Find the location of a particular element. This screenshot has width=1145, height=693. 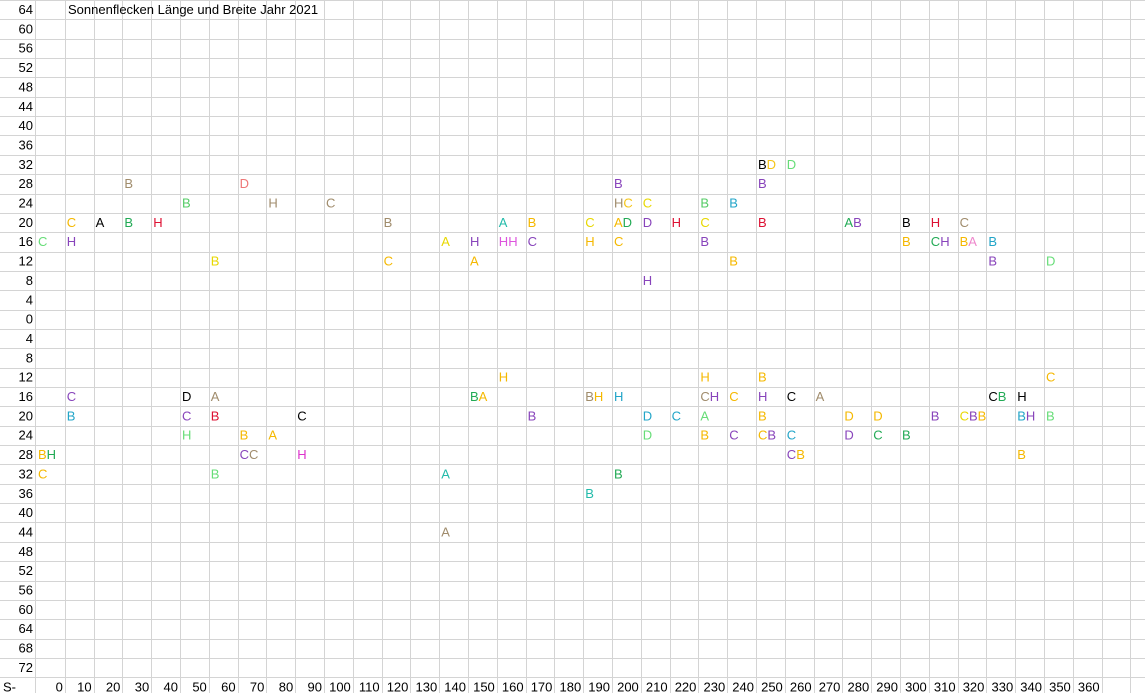

x-tick-label: 40 is located at coordinates (171, 686).